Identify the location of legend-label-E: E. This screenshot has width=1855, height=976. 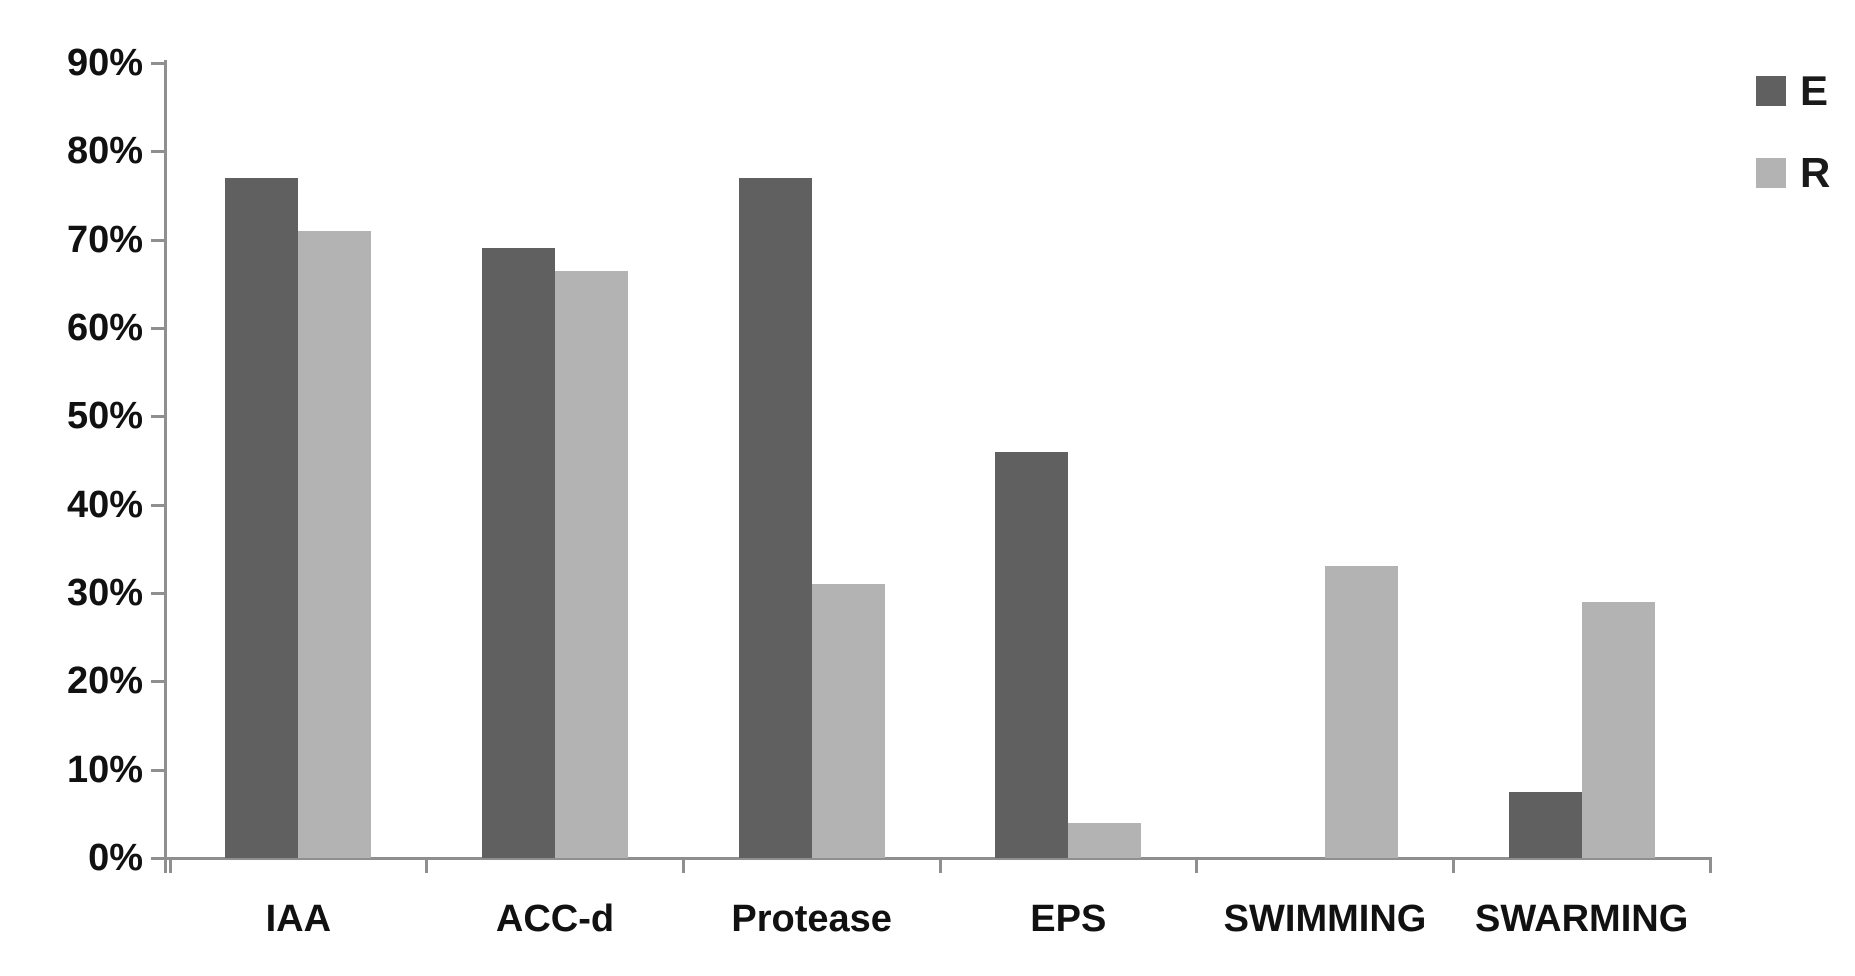
(1814, 90).